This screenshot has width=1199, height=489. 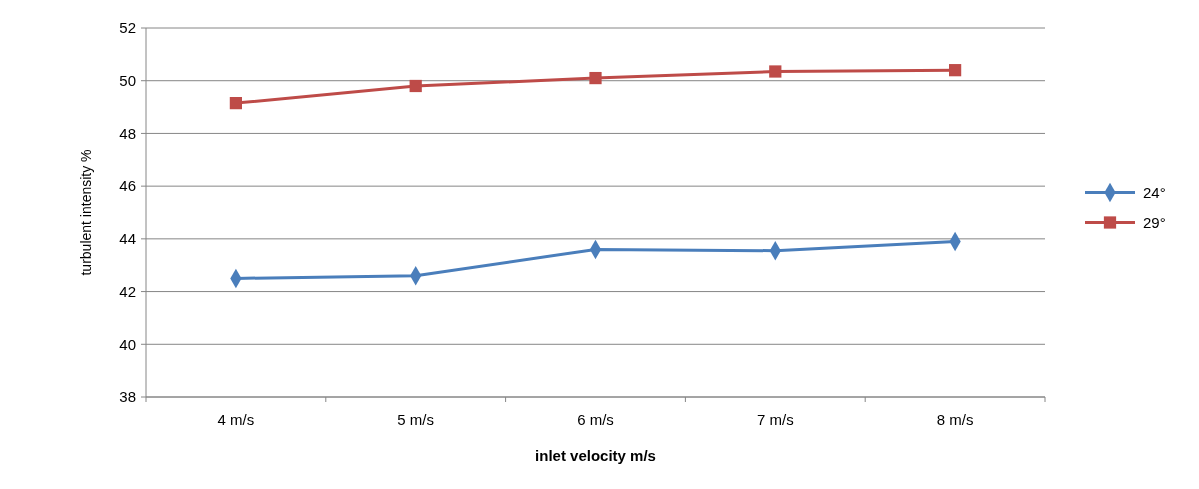 What do you see at coordinates (127, 133) in the screenshot?
I see `y-tick-label: 48` at bounding box center [127, 133].